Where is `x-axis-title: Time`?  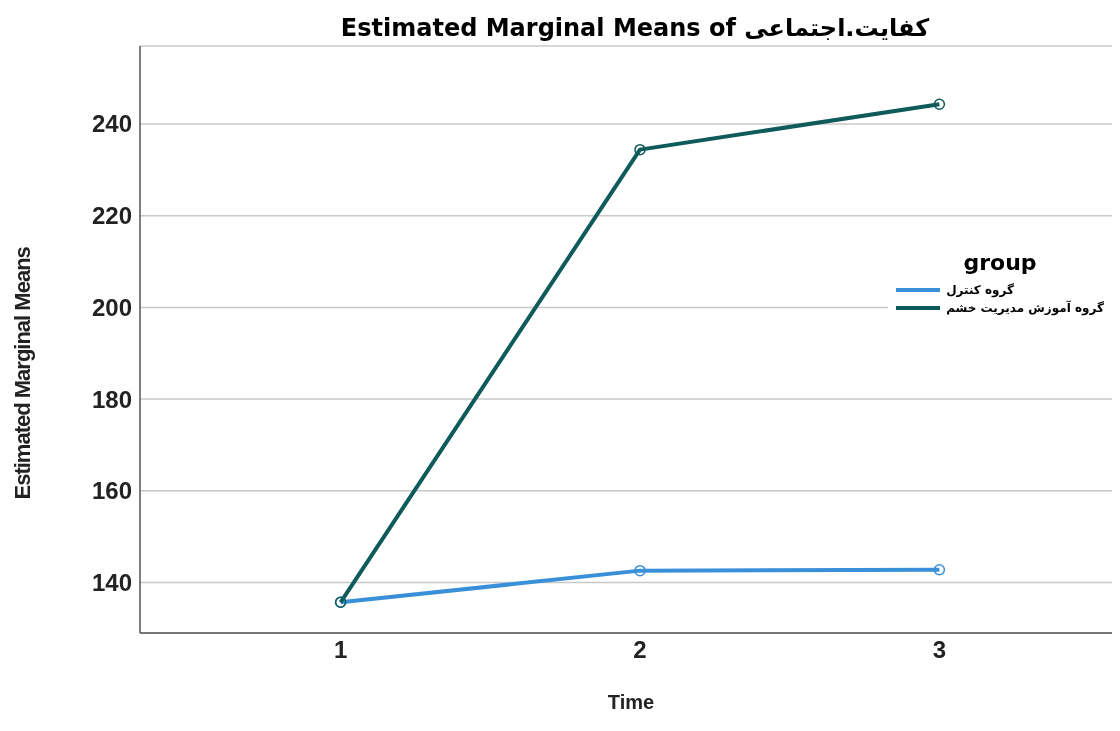 x-axis-title: Time is located at coordinates (631, 702).